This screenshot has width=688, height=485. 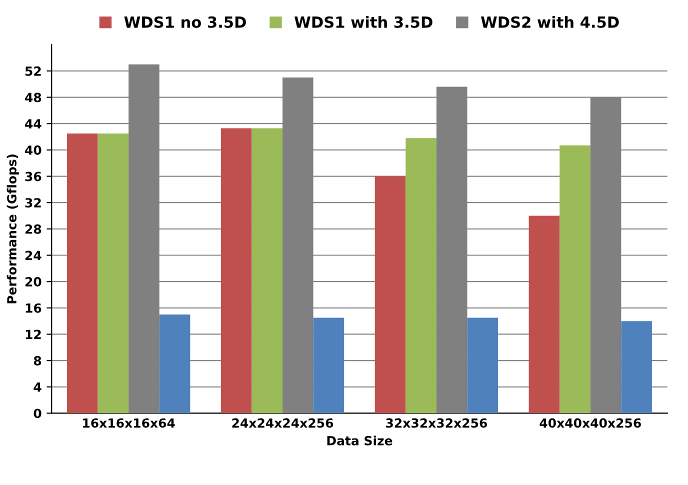 I want to click on y-tick-label: 16, so click(x=34, y=308).